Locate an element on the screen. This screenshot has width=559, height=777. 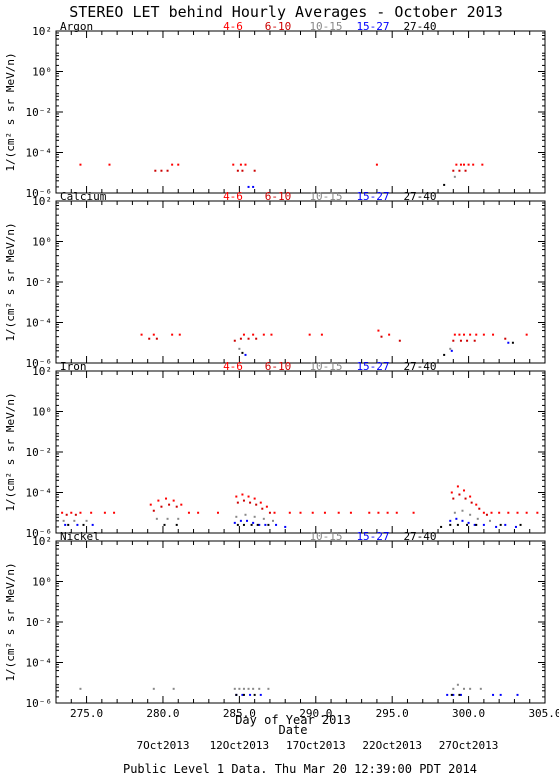
y-tick-label: 10⁰ is located at coordinates (42, 72).